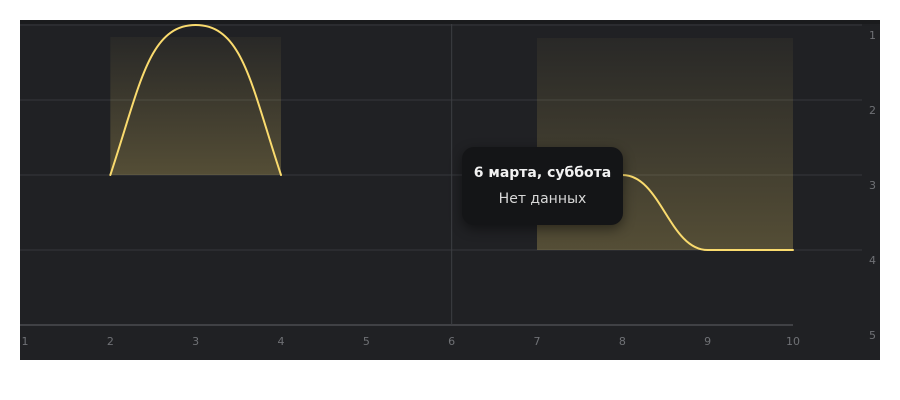 The height and width of the screenshot is (400, 900). What do you see at coordinates (537, 341) in the screenshot?
I see `x-tick-label: 7` at bounding box center [537, 341].